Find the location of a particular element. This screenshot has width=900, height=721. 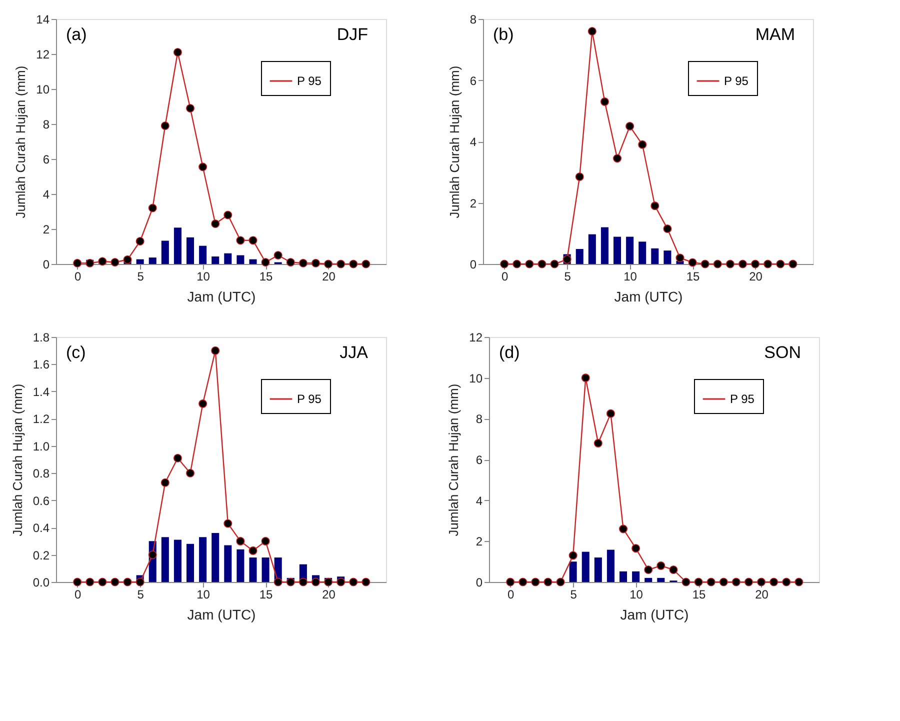

y-tick-label: 0.2 is located at coordinates (41, 555).